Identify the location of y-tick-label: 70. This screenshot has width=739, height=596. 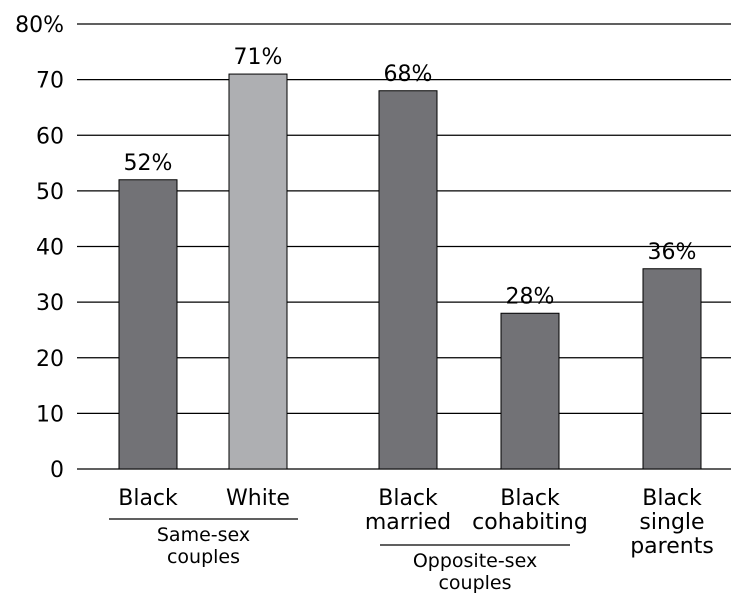
(50, 81).